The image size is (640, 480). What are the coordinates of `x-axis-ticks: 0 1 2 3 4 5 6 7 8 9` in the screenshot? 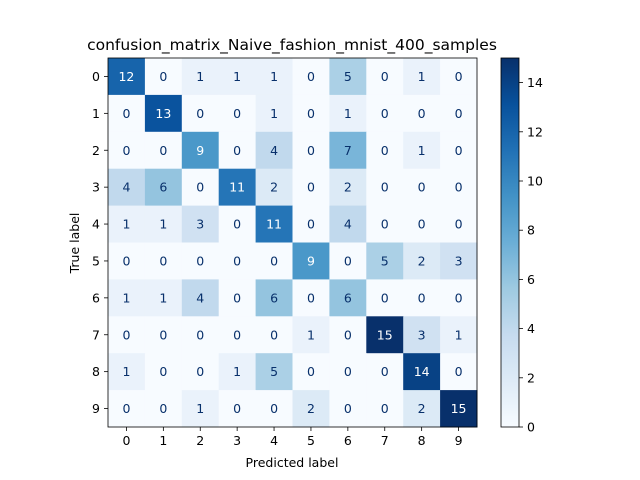 It's located at (292, 437).